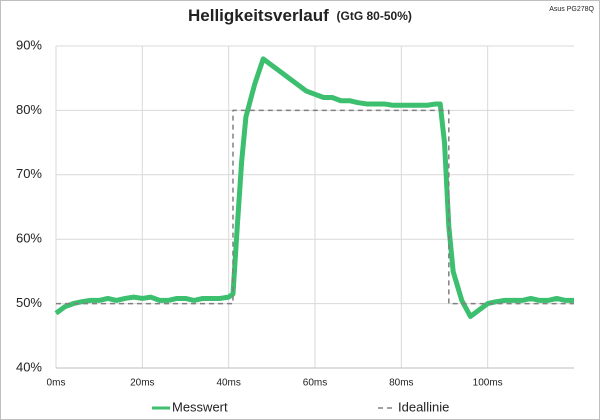 The image size is (600, 420). Describe the element at coordinates (228, 383) in the screenshot. I see `x-tick-label: 40ms` at that location.